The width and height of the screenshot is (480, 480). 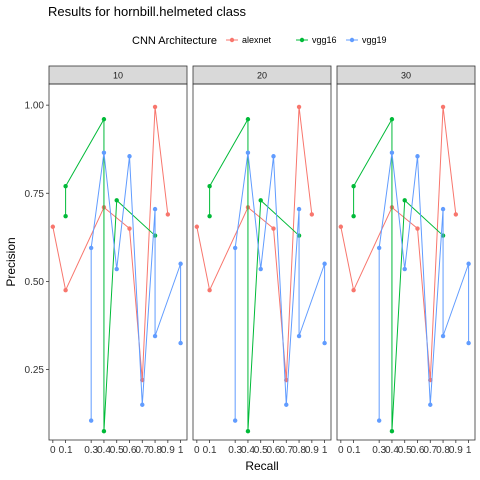 I want to click on facet-strip-label: 10, so click(x=118, y=76).